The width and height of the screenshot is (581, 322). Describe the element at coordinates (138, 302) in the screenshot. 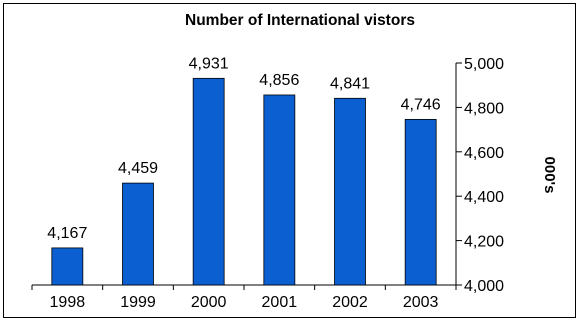

I see `x-tick-label: 1999` at that location.